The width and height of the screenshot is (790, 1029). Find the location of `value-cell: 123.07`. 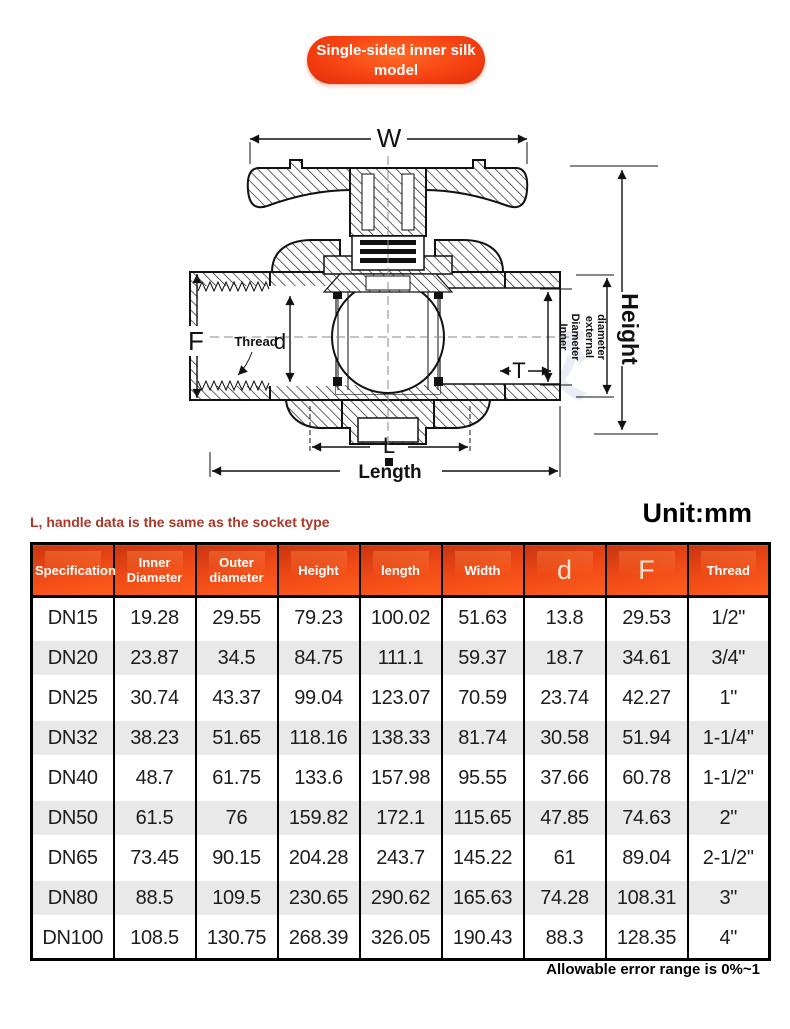

value-cell: 123.07 is located at coordinates (400, 698).